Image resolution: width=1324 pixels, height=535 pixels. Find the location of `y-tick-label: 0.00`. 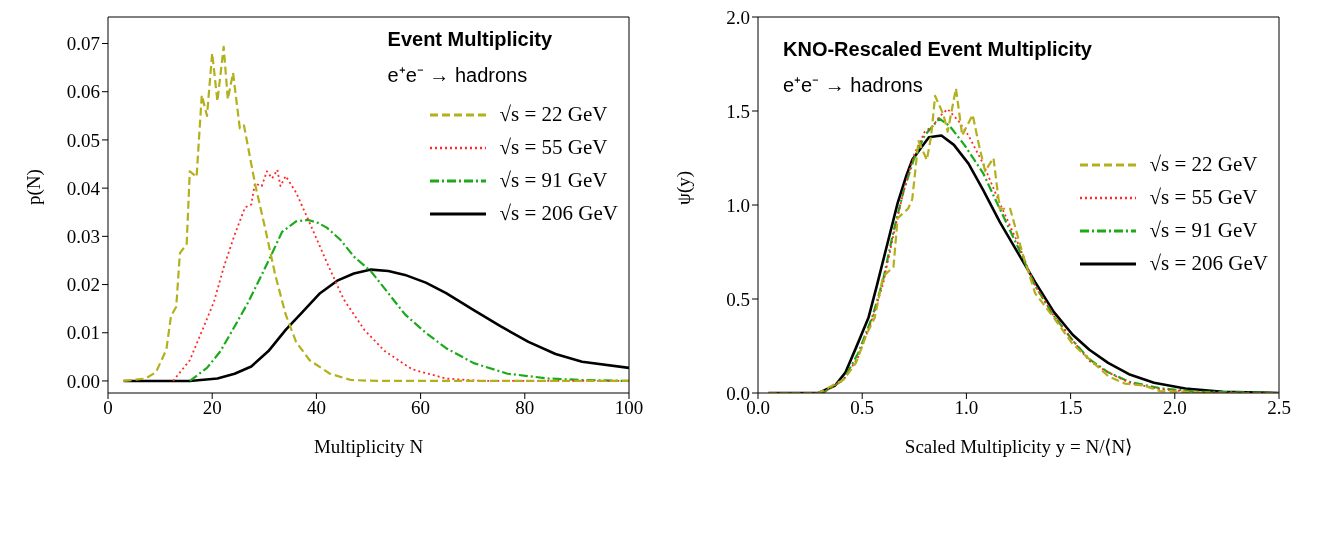

y-tick-label: 0.00 is located at coordinates (83, 381).